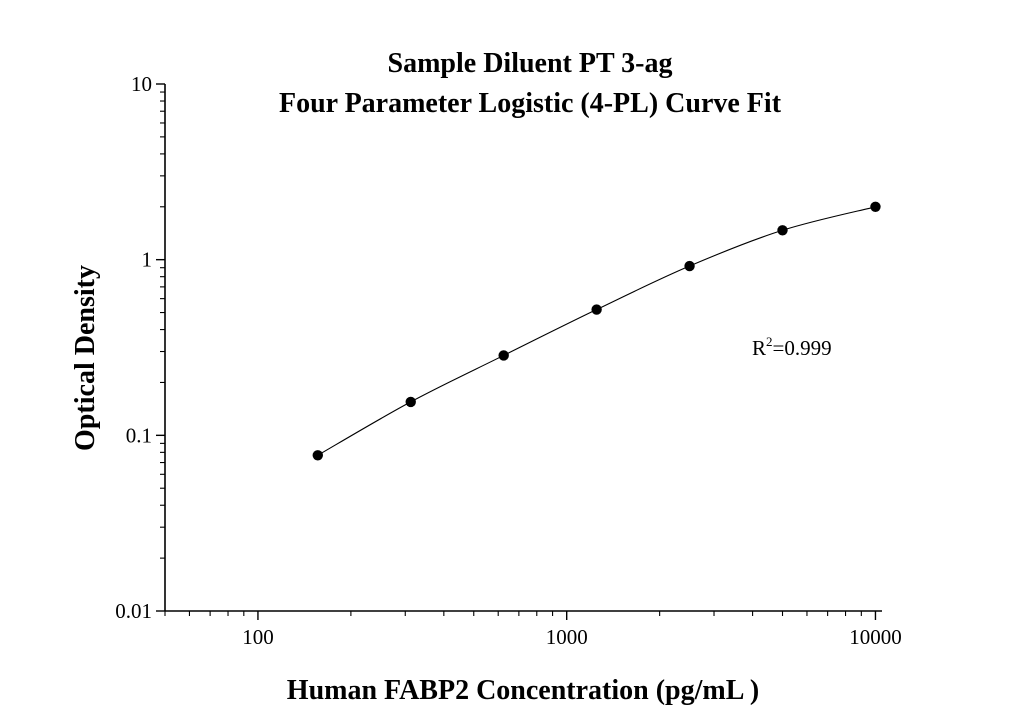  I want to click on y-tick-label: 0.1, so click(139, 435).